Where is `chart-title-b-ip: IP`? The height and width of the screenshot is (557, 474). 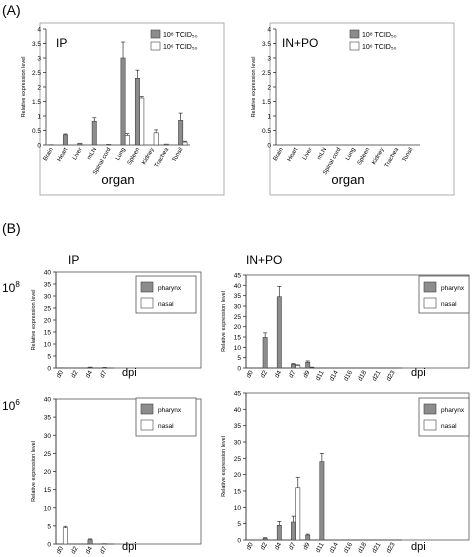
chart-title-b-ip: IP is located at coordinates (74, 260).